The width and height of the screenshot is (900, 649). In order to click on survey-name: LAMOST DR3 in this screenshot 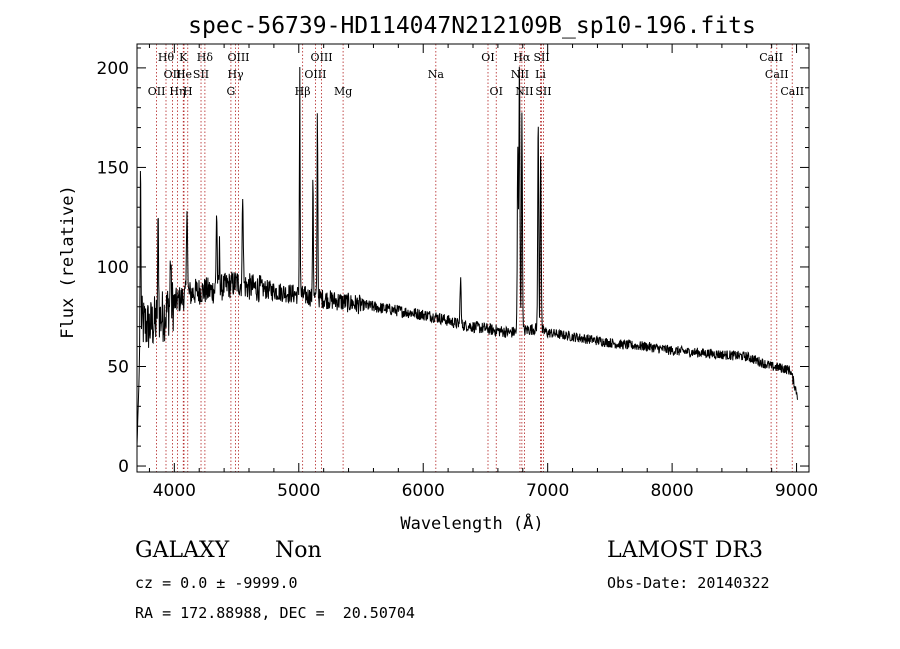, I will do `click(685, 550)`.